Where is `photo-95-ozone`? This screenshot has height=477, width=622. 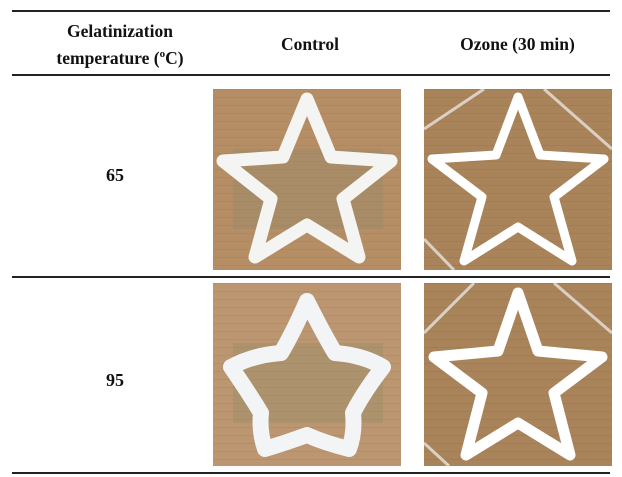
photo-95-ozone is located at coordinates (518, 374).